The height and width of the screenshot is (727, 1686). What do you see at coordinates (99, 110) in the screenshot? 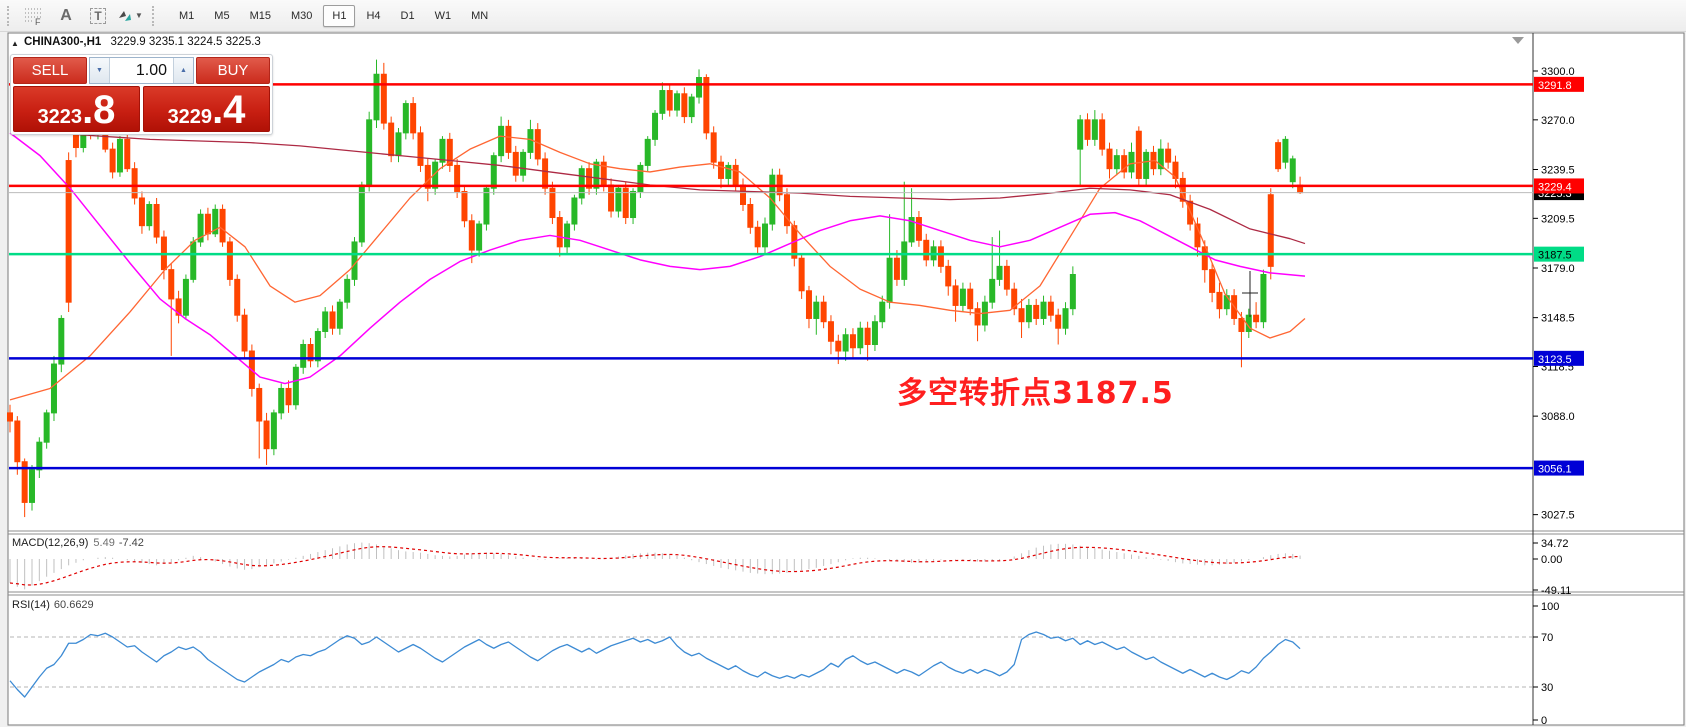
I see `sell-price-frac: .8` at bounding box center [99, 110].